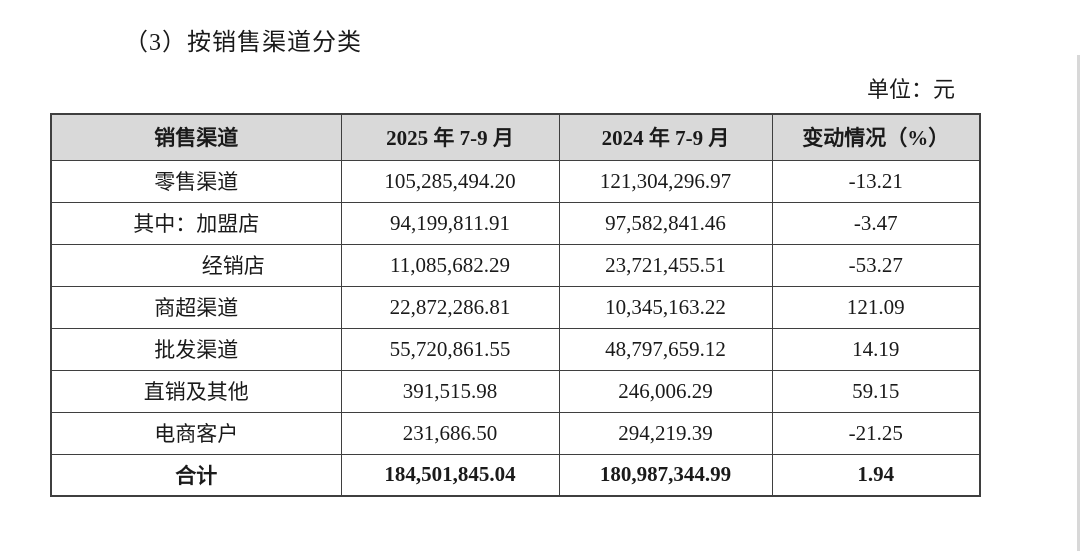  I want to click on table-row: 直销及其他 391,515.98 246,006.29 59.15, so click(515, 391).